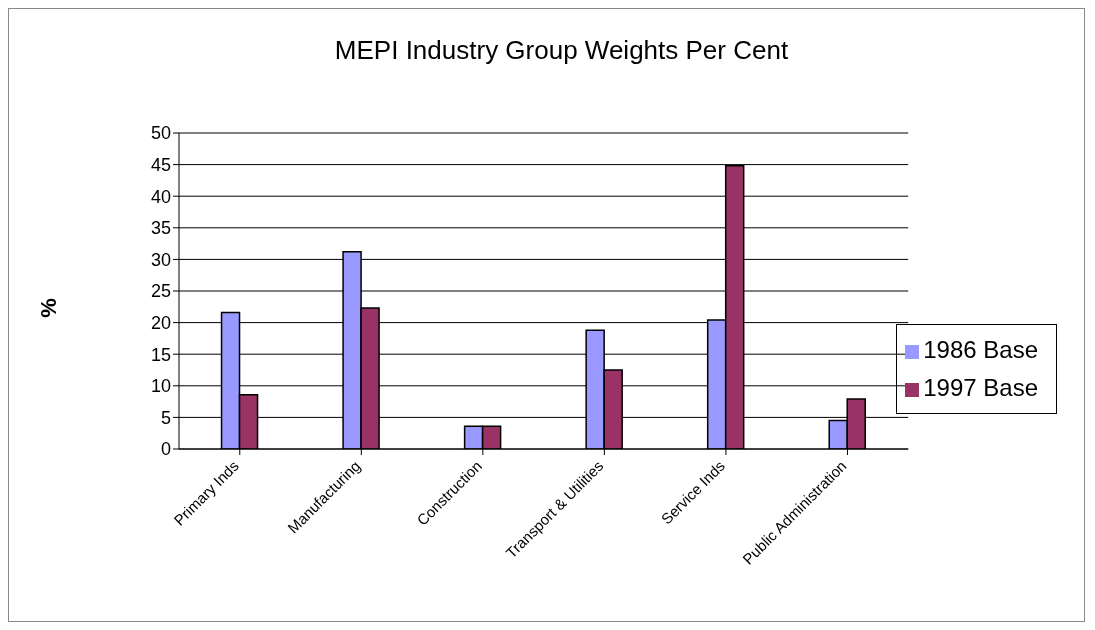  Describe the element at coordinates (165, 417) in the screenshot. I see `y-tick-label: 5` at that location.